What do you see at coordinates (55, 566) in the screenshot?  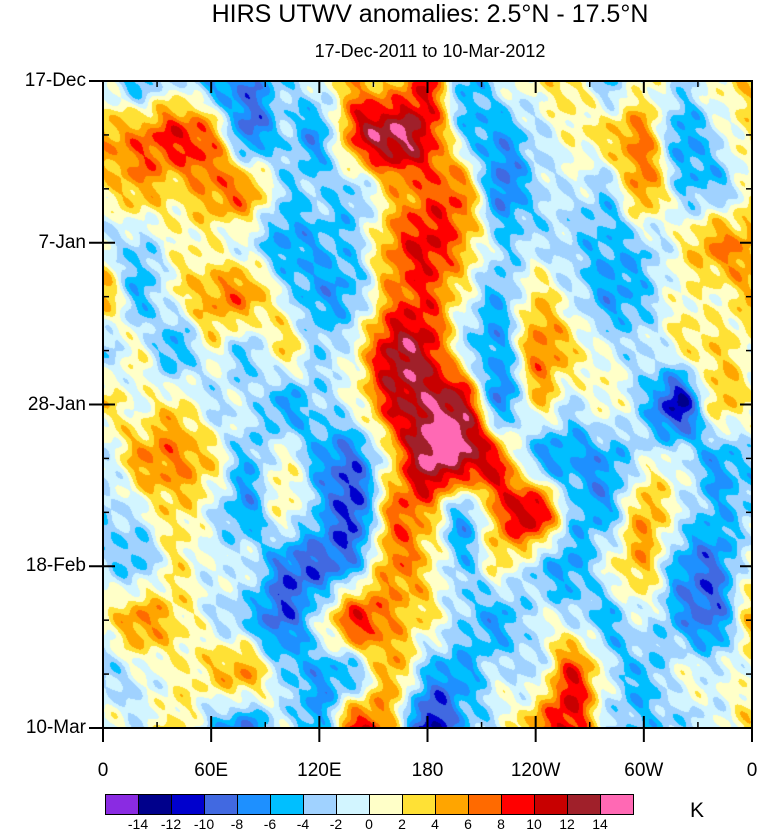 I see `y-tick-label: 18-Feb` at bounding box center [55, 566].